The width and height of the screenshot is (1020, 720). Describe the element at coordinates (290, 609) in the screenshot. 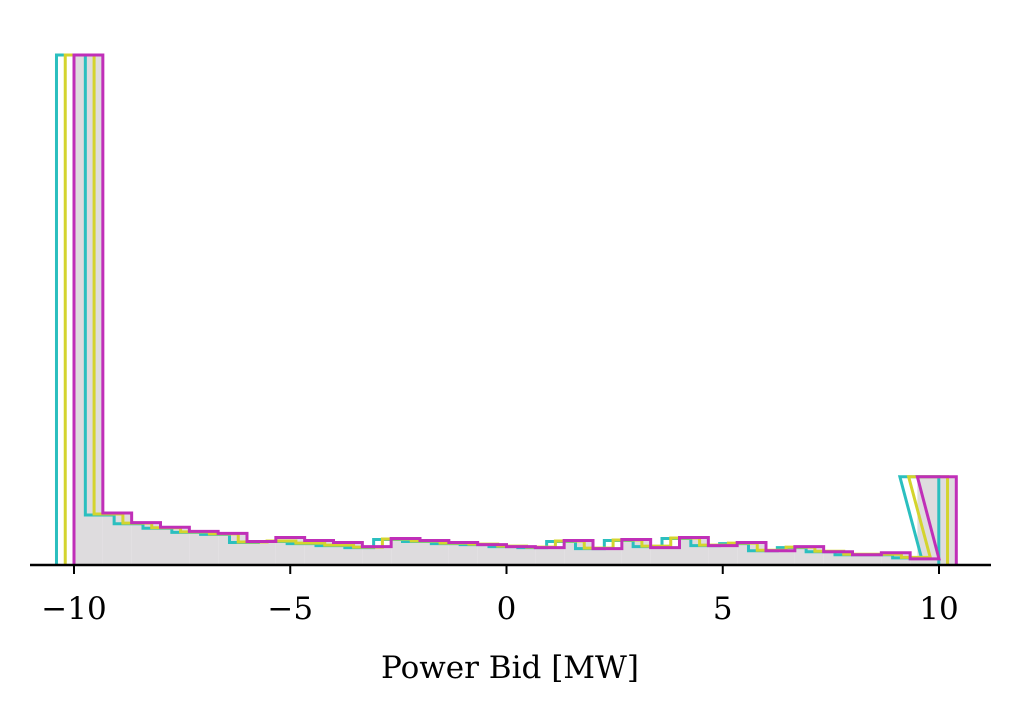

I see `x-tick-label: −5` at that location.